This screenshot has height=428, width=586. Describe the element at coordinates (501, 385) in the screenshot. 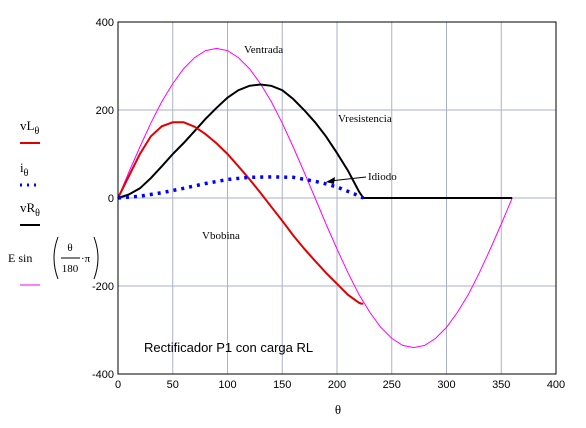

I see `x-tick-label-7: 350` at that location.